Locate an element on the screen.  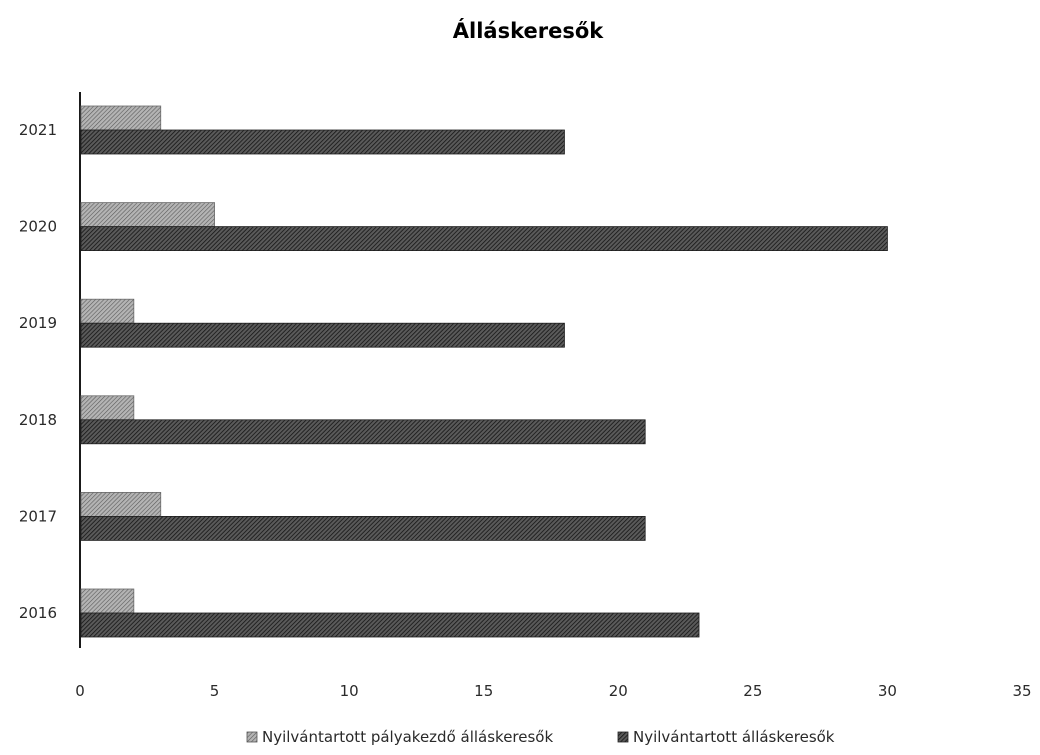
y-tick-label: 2020 is located at coordinates (38, 227).